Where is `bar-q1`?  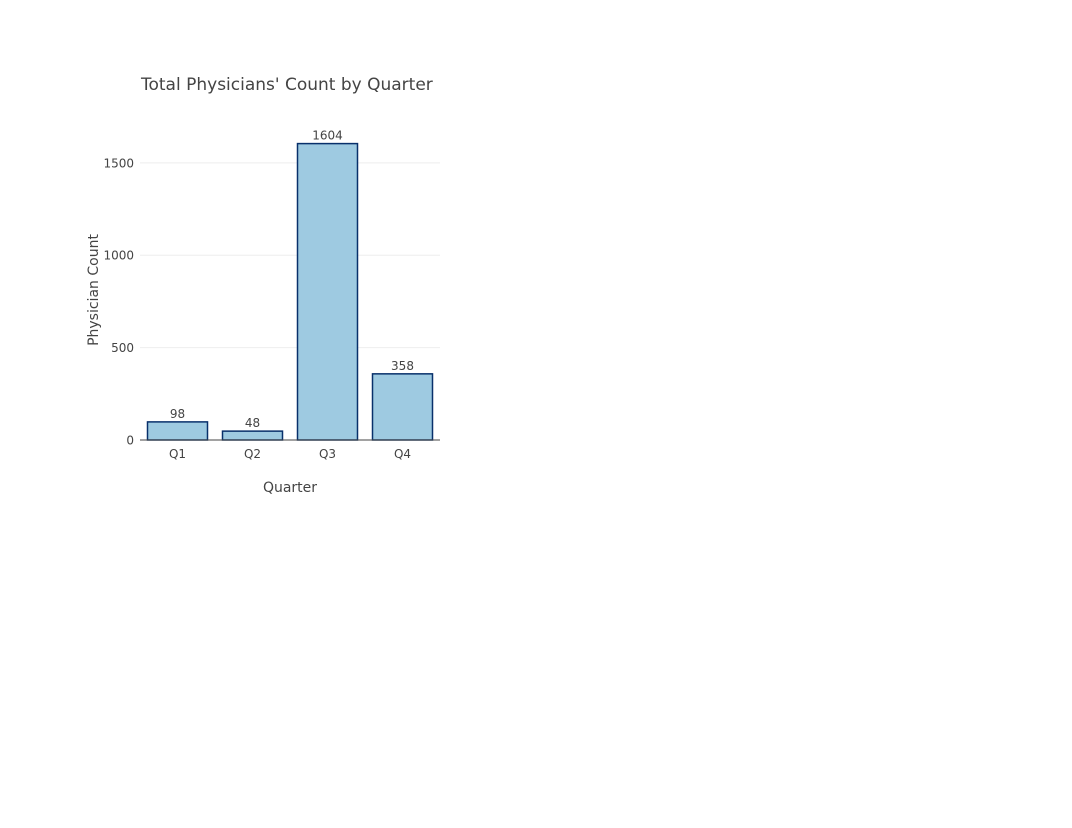
bar-q1 is located at coordinates (177, 431).